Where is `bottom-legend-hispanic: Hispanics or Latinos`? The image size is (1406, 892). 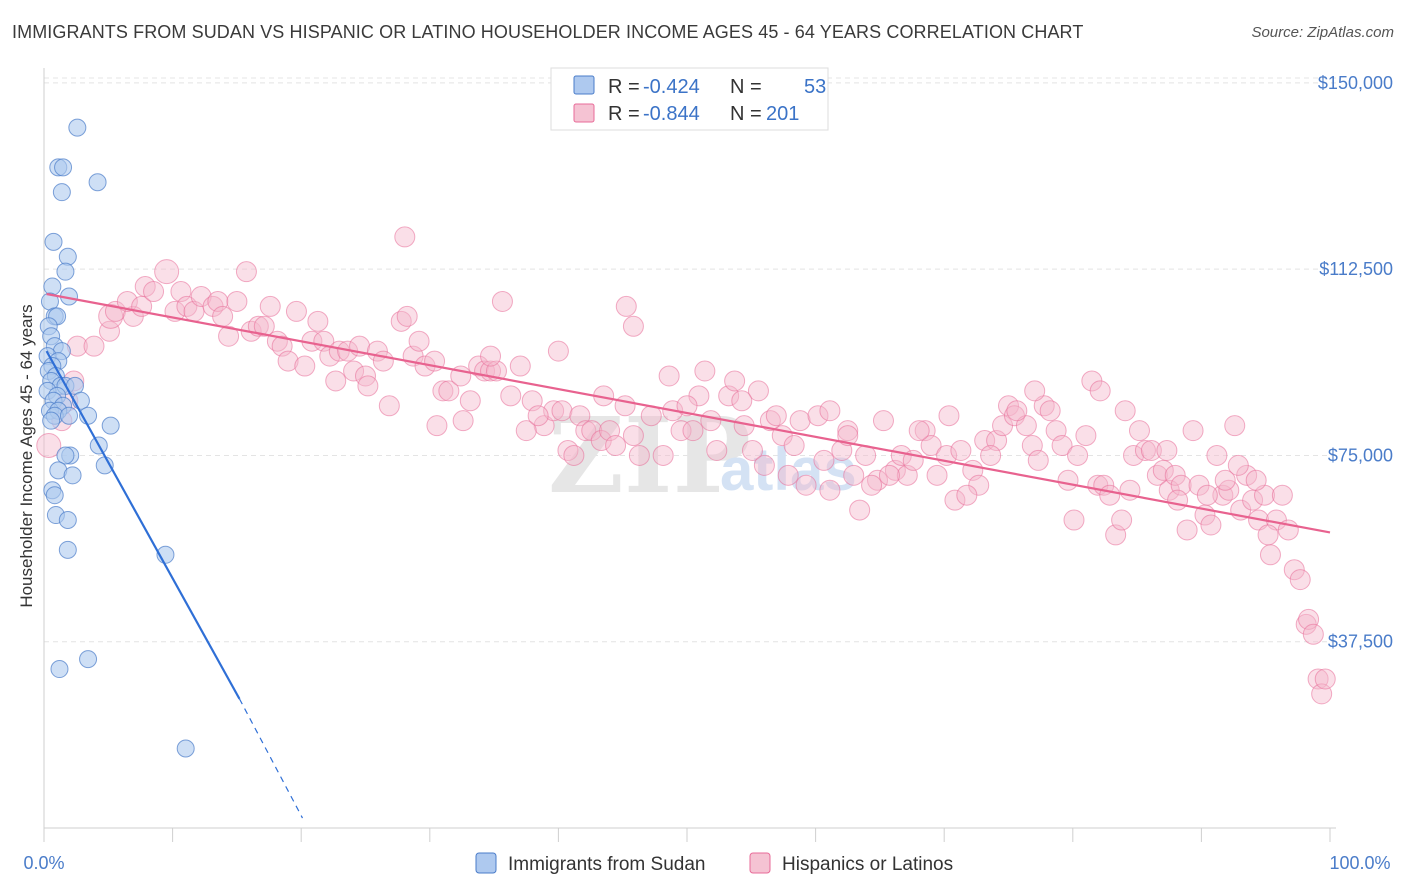 bottom-legend-hispanic: Hispanics or Latinos is located at coordinates (867, 864).